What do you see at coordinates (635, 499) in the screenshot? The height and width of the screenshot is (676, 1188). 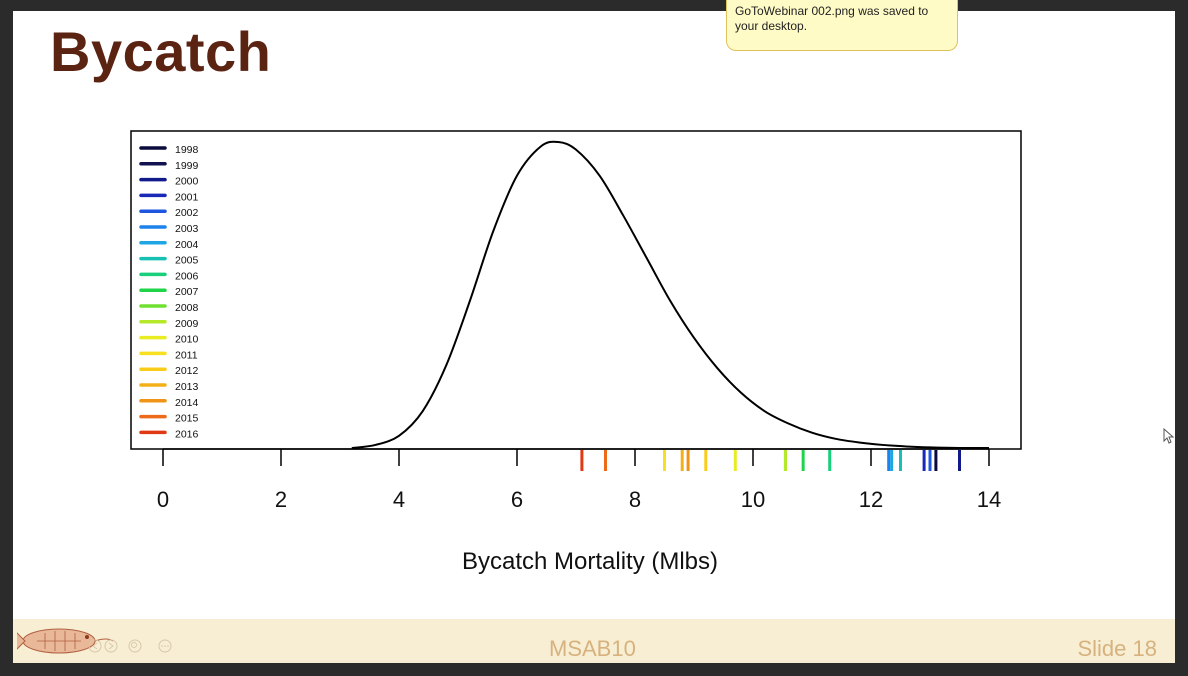 I see `x-tick-label: 8` at bounding box center [635, 499].